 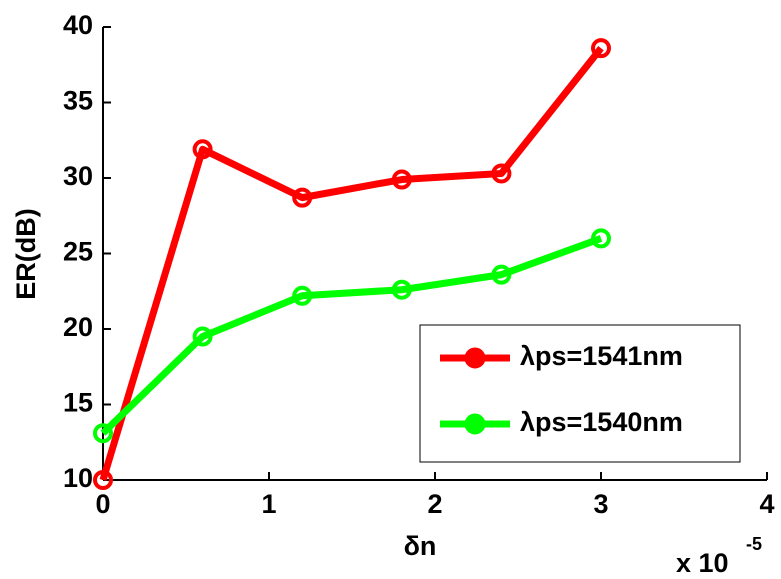 I want to click on y-tick-label: 40, so click(x=78, y=25).